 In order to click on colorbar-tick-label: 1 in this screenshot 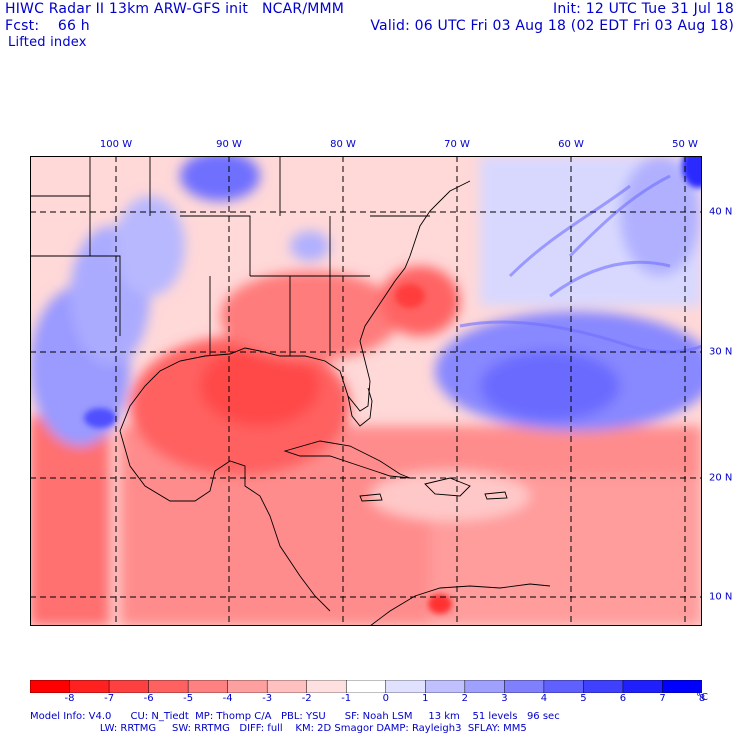, I will do `click(425, 698)`.